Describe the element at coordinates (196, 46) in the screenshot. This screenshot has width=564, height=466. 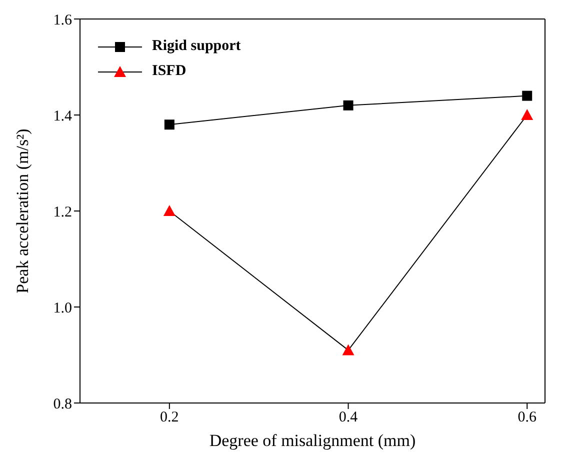
I see `legend-label: Rigid support` at that location.